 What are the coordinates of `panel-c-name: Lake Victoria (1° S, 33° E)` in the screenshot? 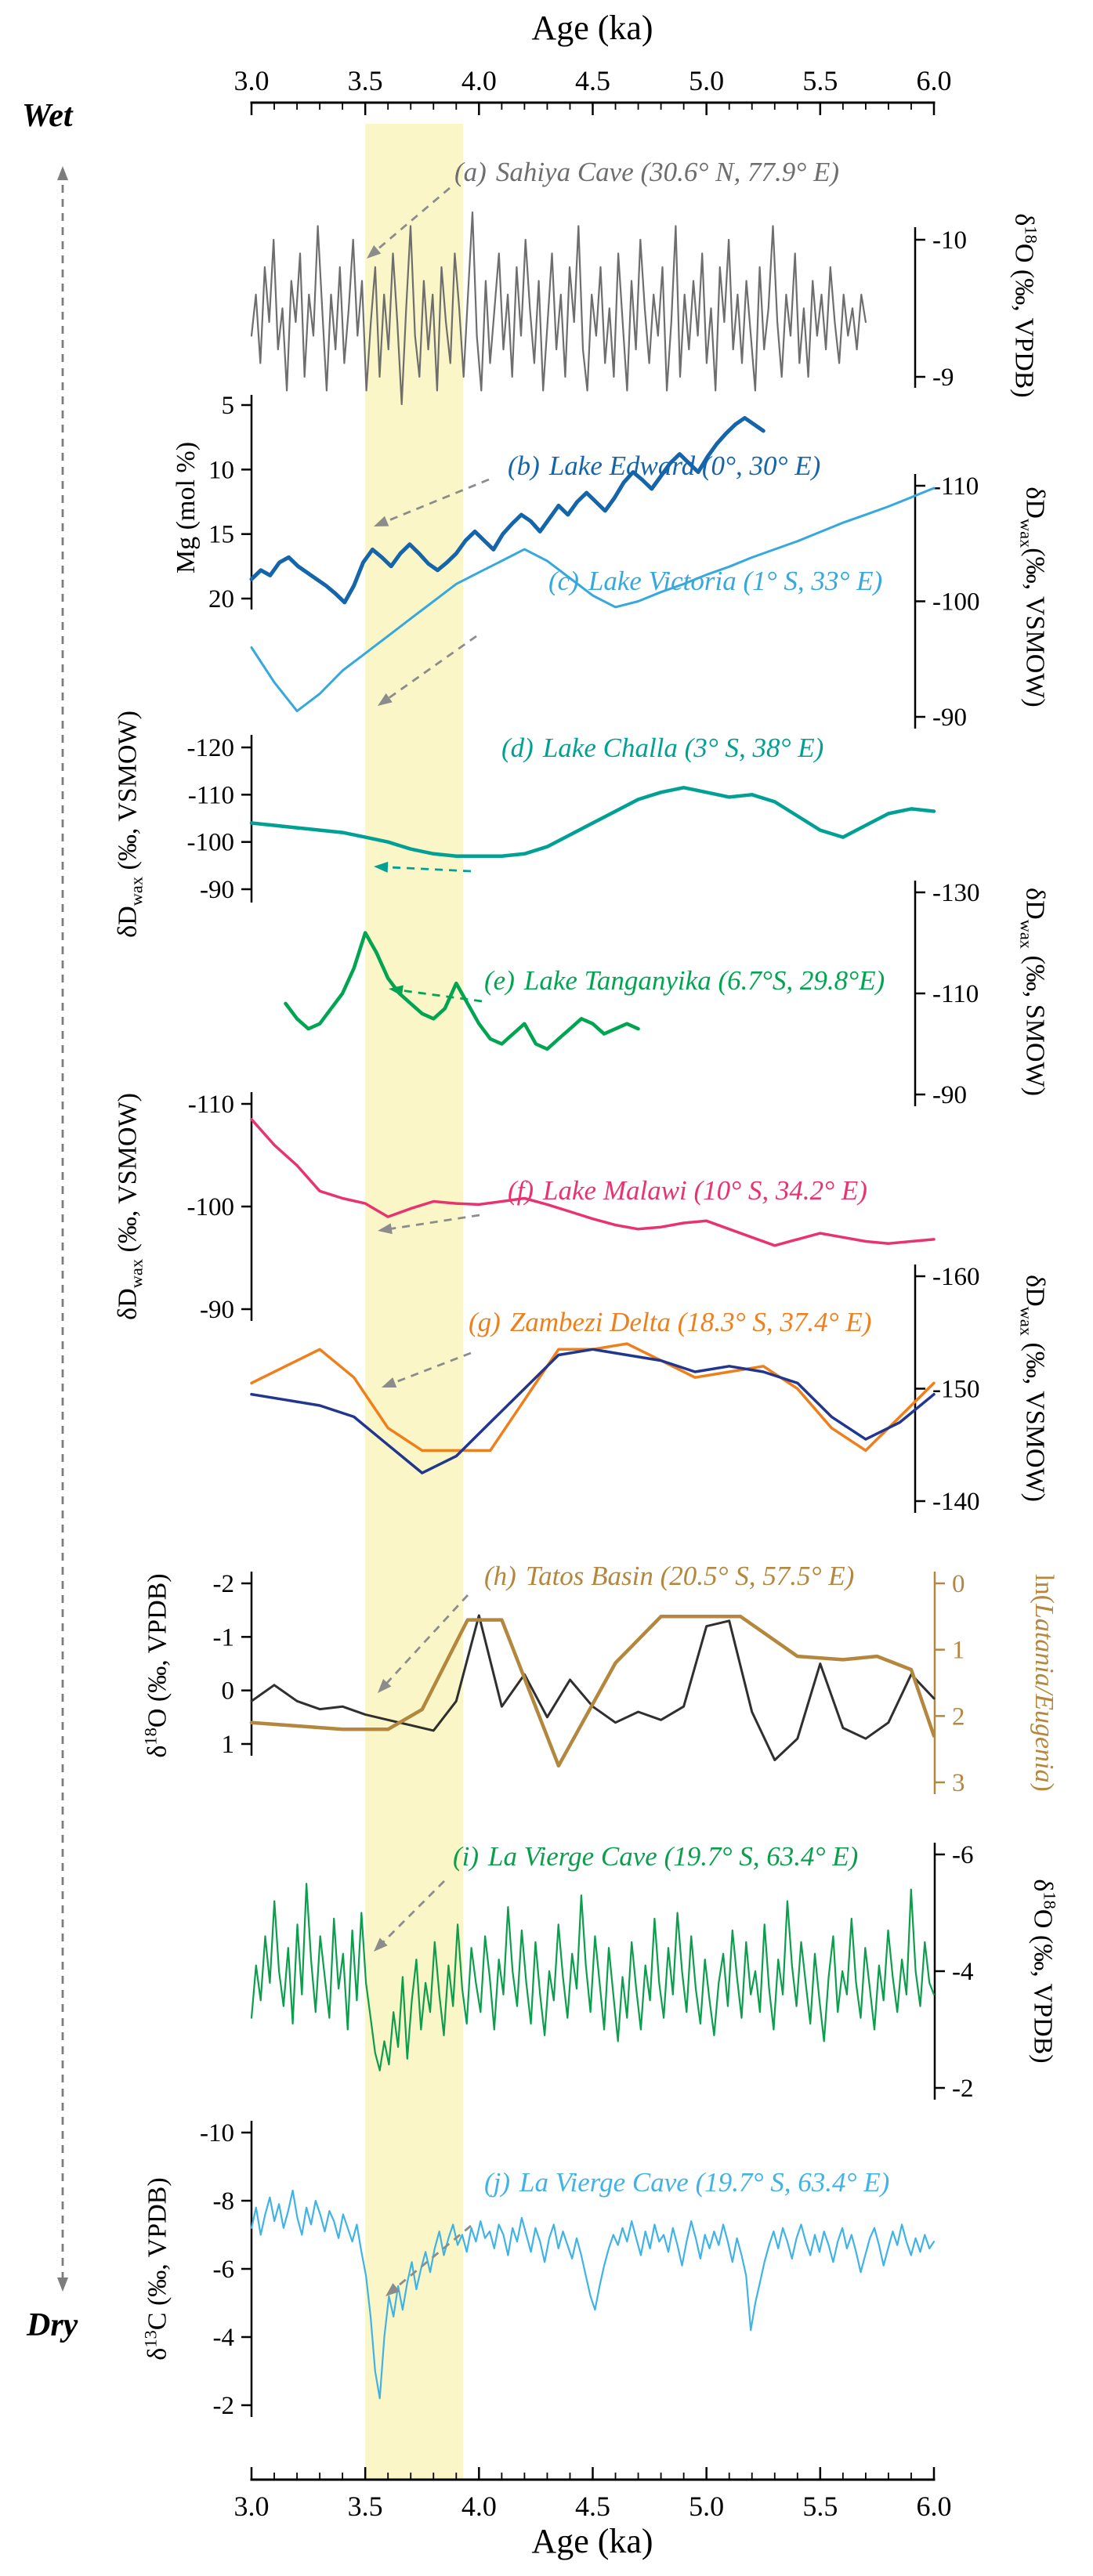 It's located at (735, 581).